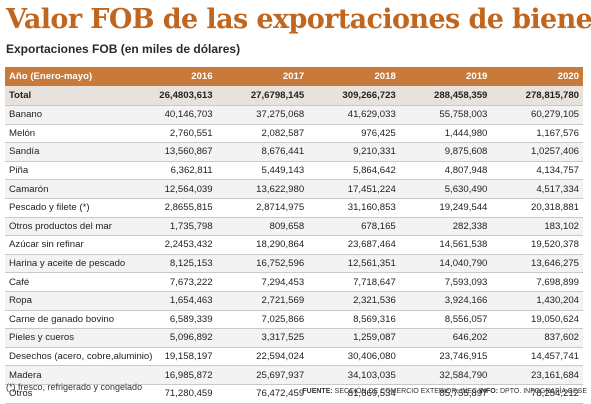  Describe the element at coordinates (262, 208) in the screenshot. I see `table-cell: 2,8714,975` at that location.